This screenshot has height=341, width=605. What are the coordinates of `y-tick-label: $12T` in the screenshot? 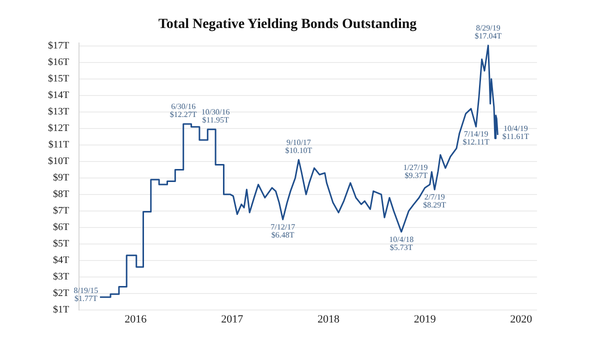 It's located at (59, 128).